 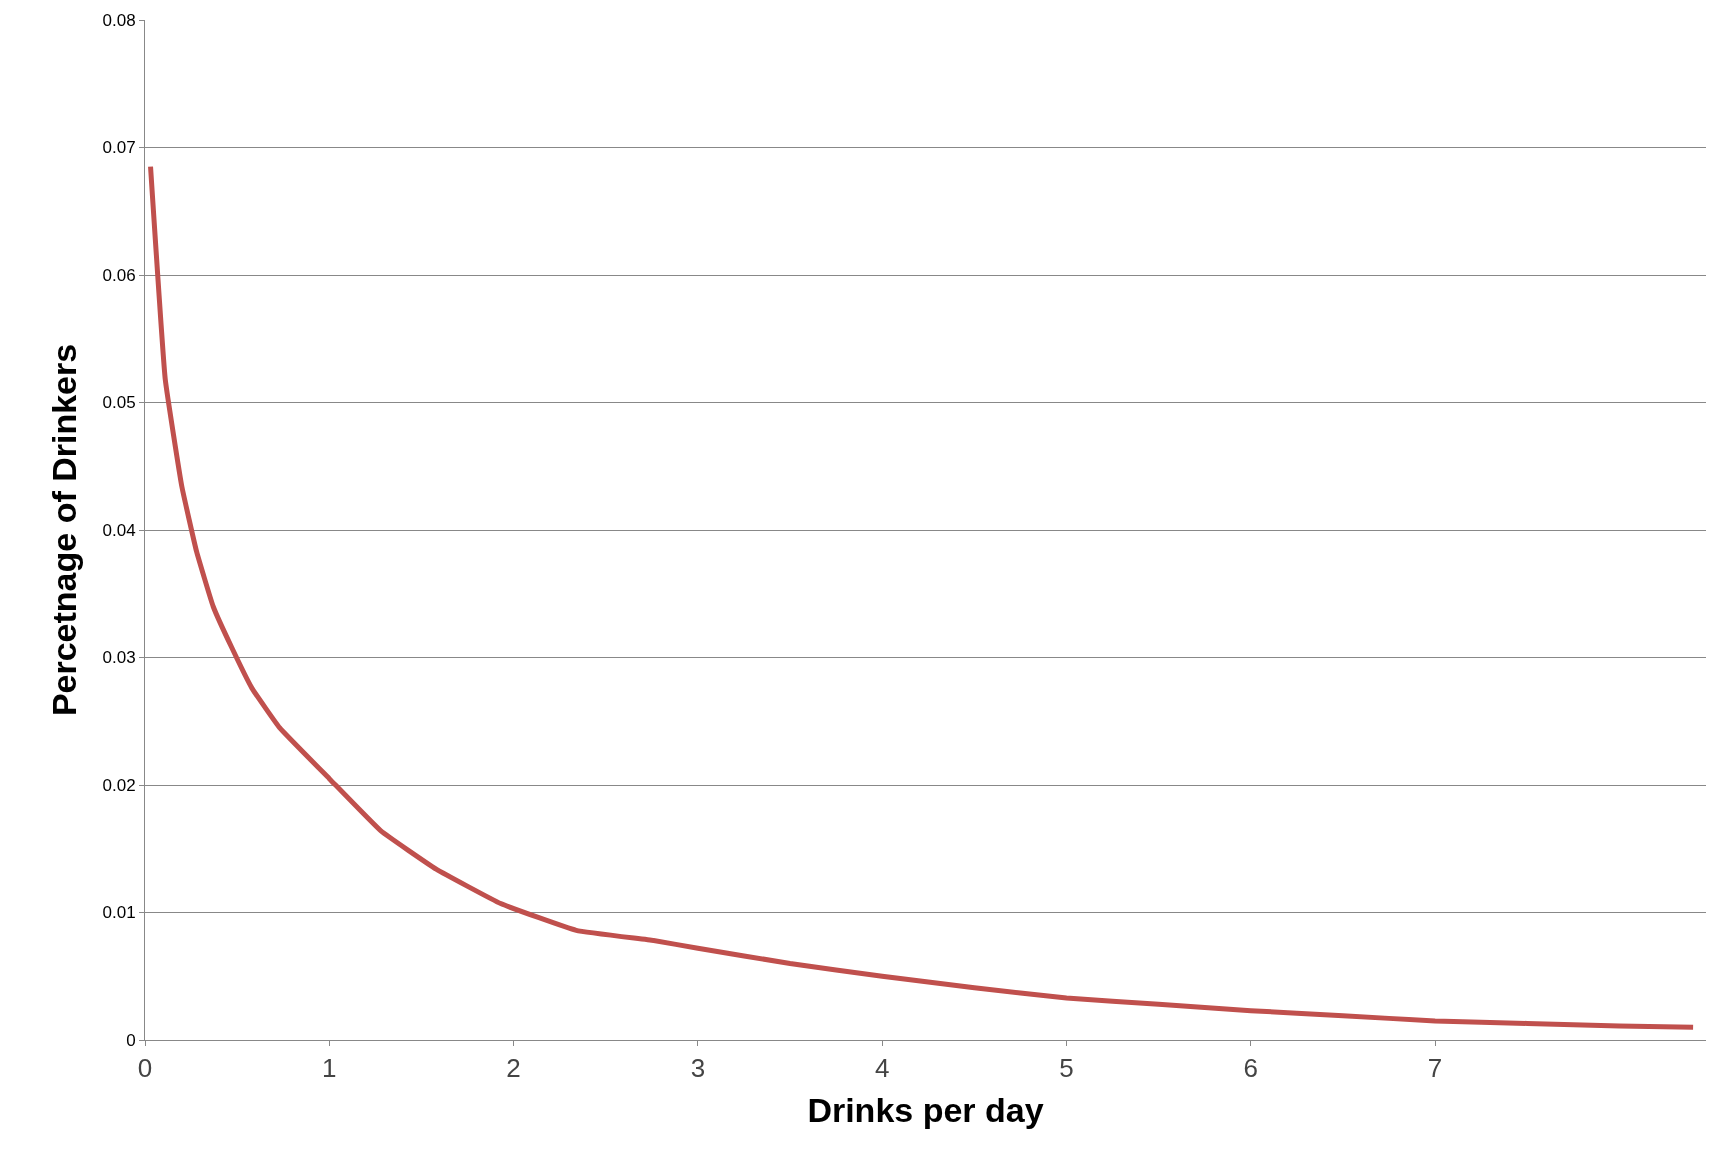 What do you see at coordinates (119, 658) in the screenshot?
I see `y-tick-label: 0.03` at bounding box center [119, 658].